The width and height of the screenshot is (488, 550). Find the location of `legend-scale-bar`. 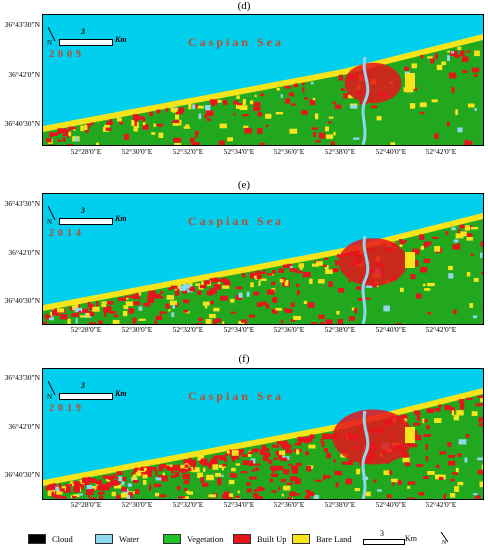

legend-scale-bar is located at coordinates (384, 542).